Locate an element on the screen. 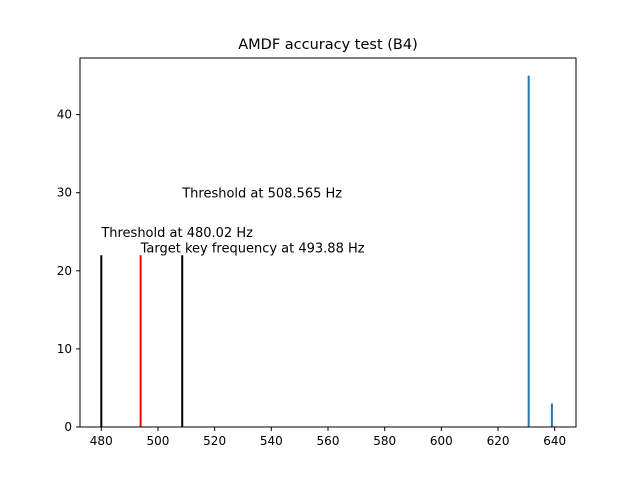 The image size is (640, 480). x-tick-label-5: 580 is located at coordinates (384, 441).